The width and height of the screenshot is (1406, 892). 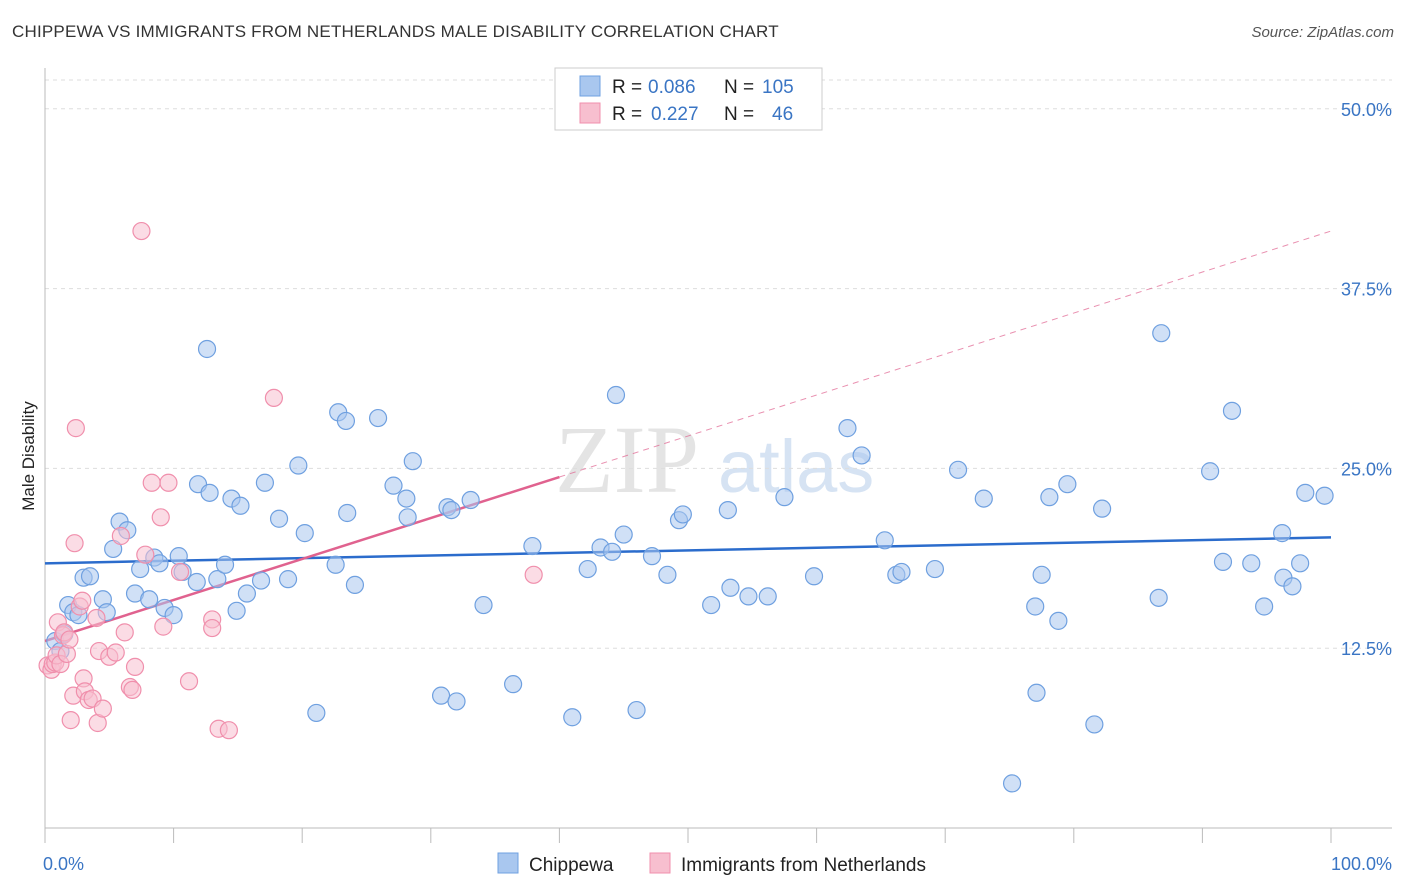 What do you see at coordinates (688, 550) in the screenshot?
I see `trend-line-chippewa` at bounding box center [688, 550].